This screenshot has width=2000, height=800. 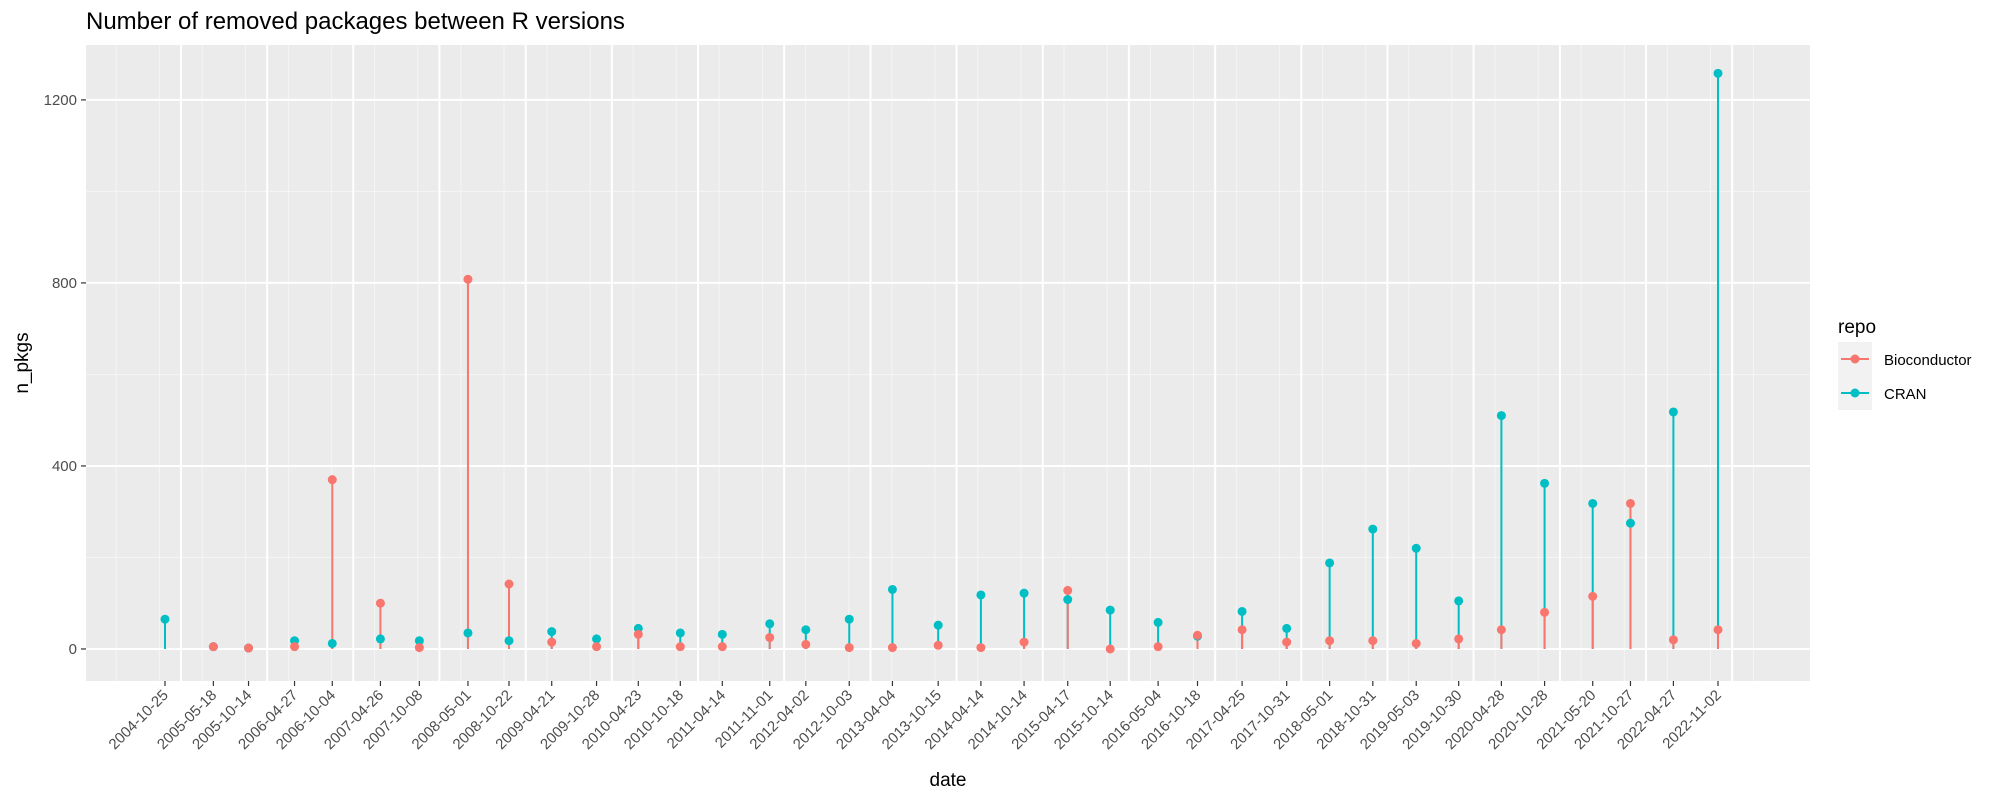 I want to click on y-tick-label: 400, so click(x=64, y=466).